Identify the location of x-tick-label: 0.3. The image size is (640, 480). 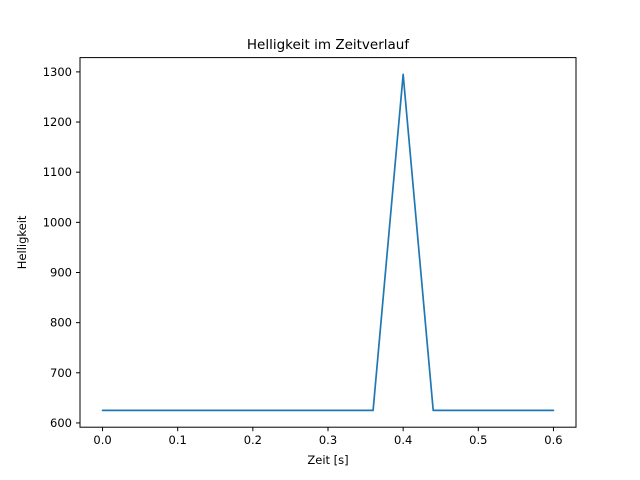
(328, 440).